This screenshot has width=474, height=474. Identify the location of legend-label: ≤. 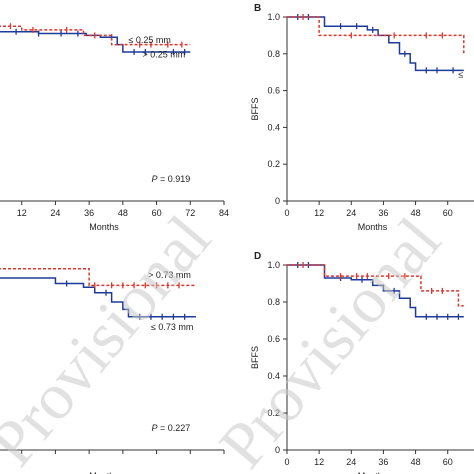
(460, 75).